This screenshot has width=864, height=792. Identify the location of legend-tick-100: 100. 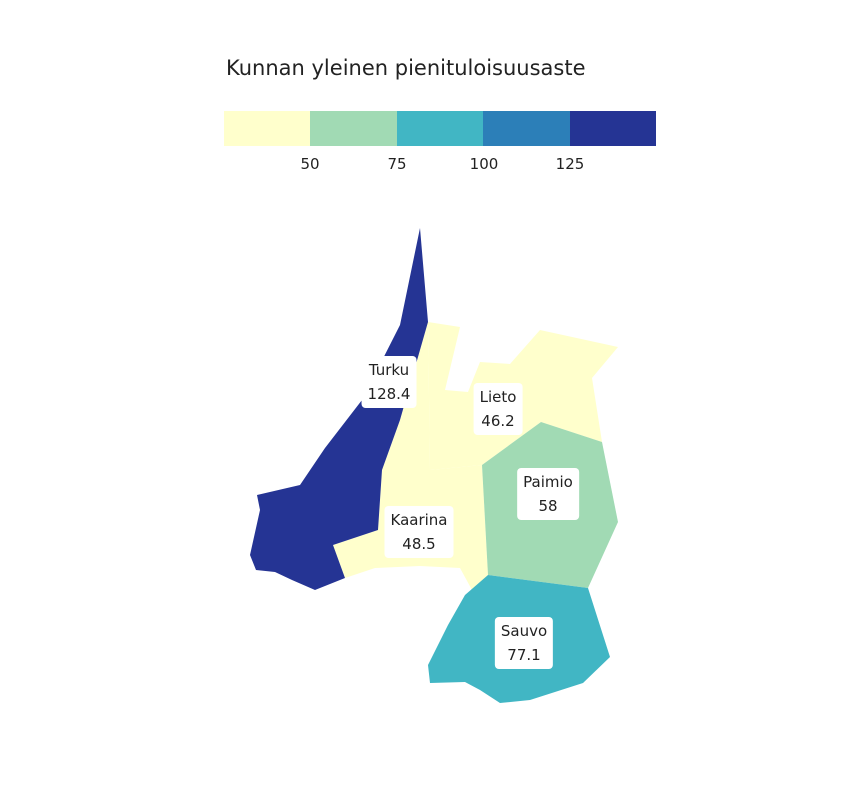
(484, 164).